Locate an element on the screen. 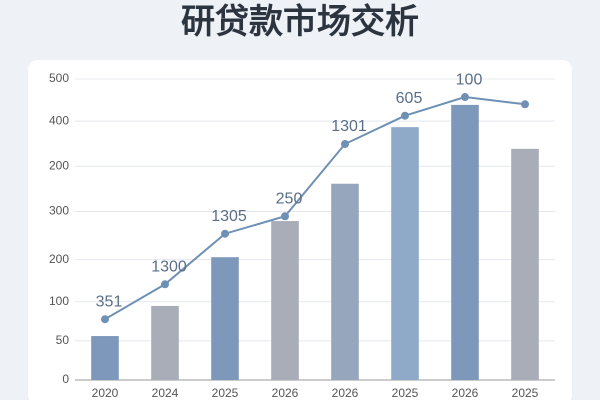  annotation: 1305 is located at coordinates (229, 216).